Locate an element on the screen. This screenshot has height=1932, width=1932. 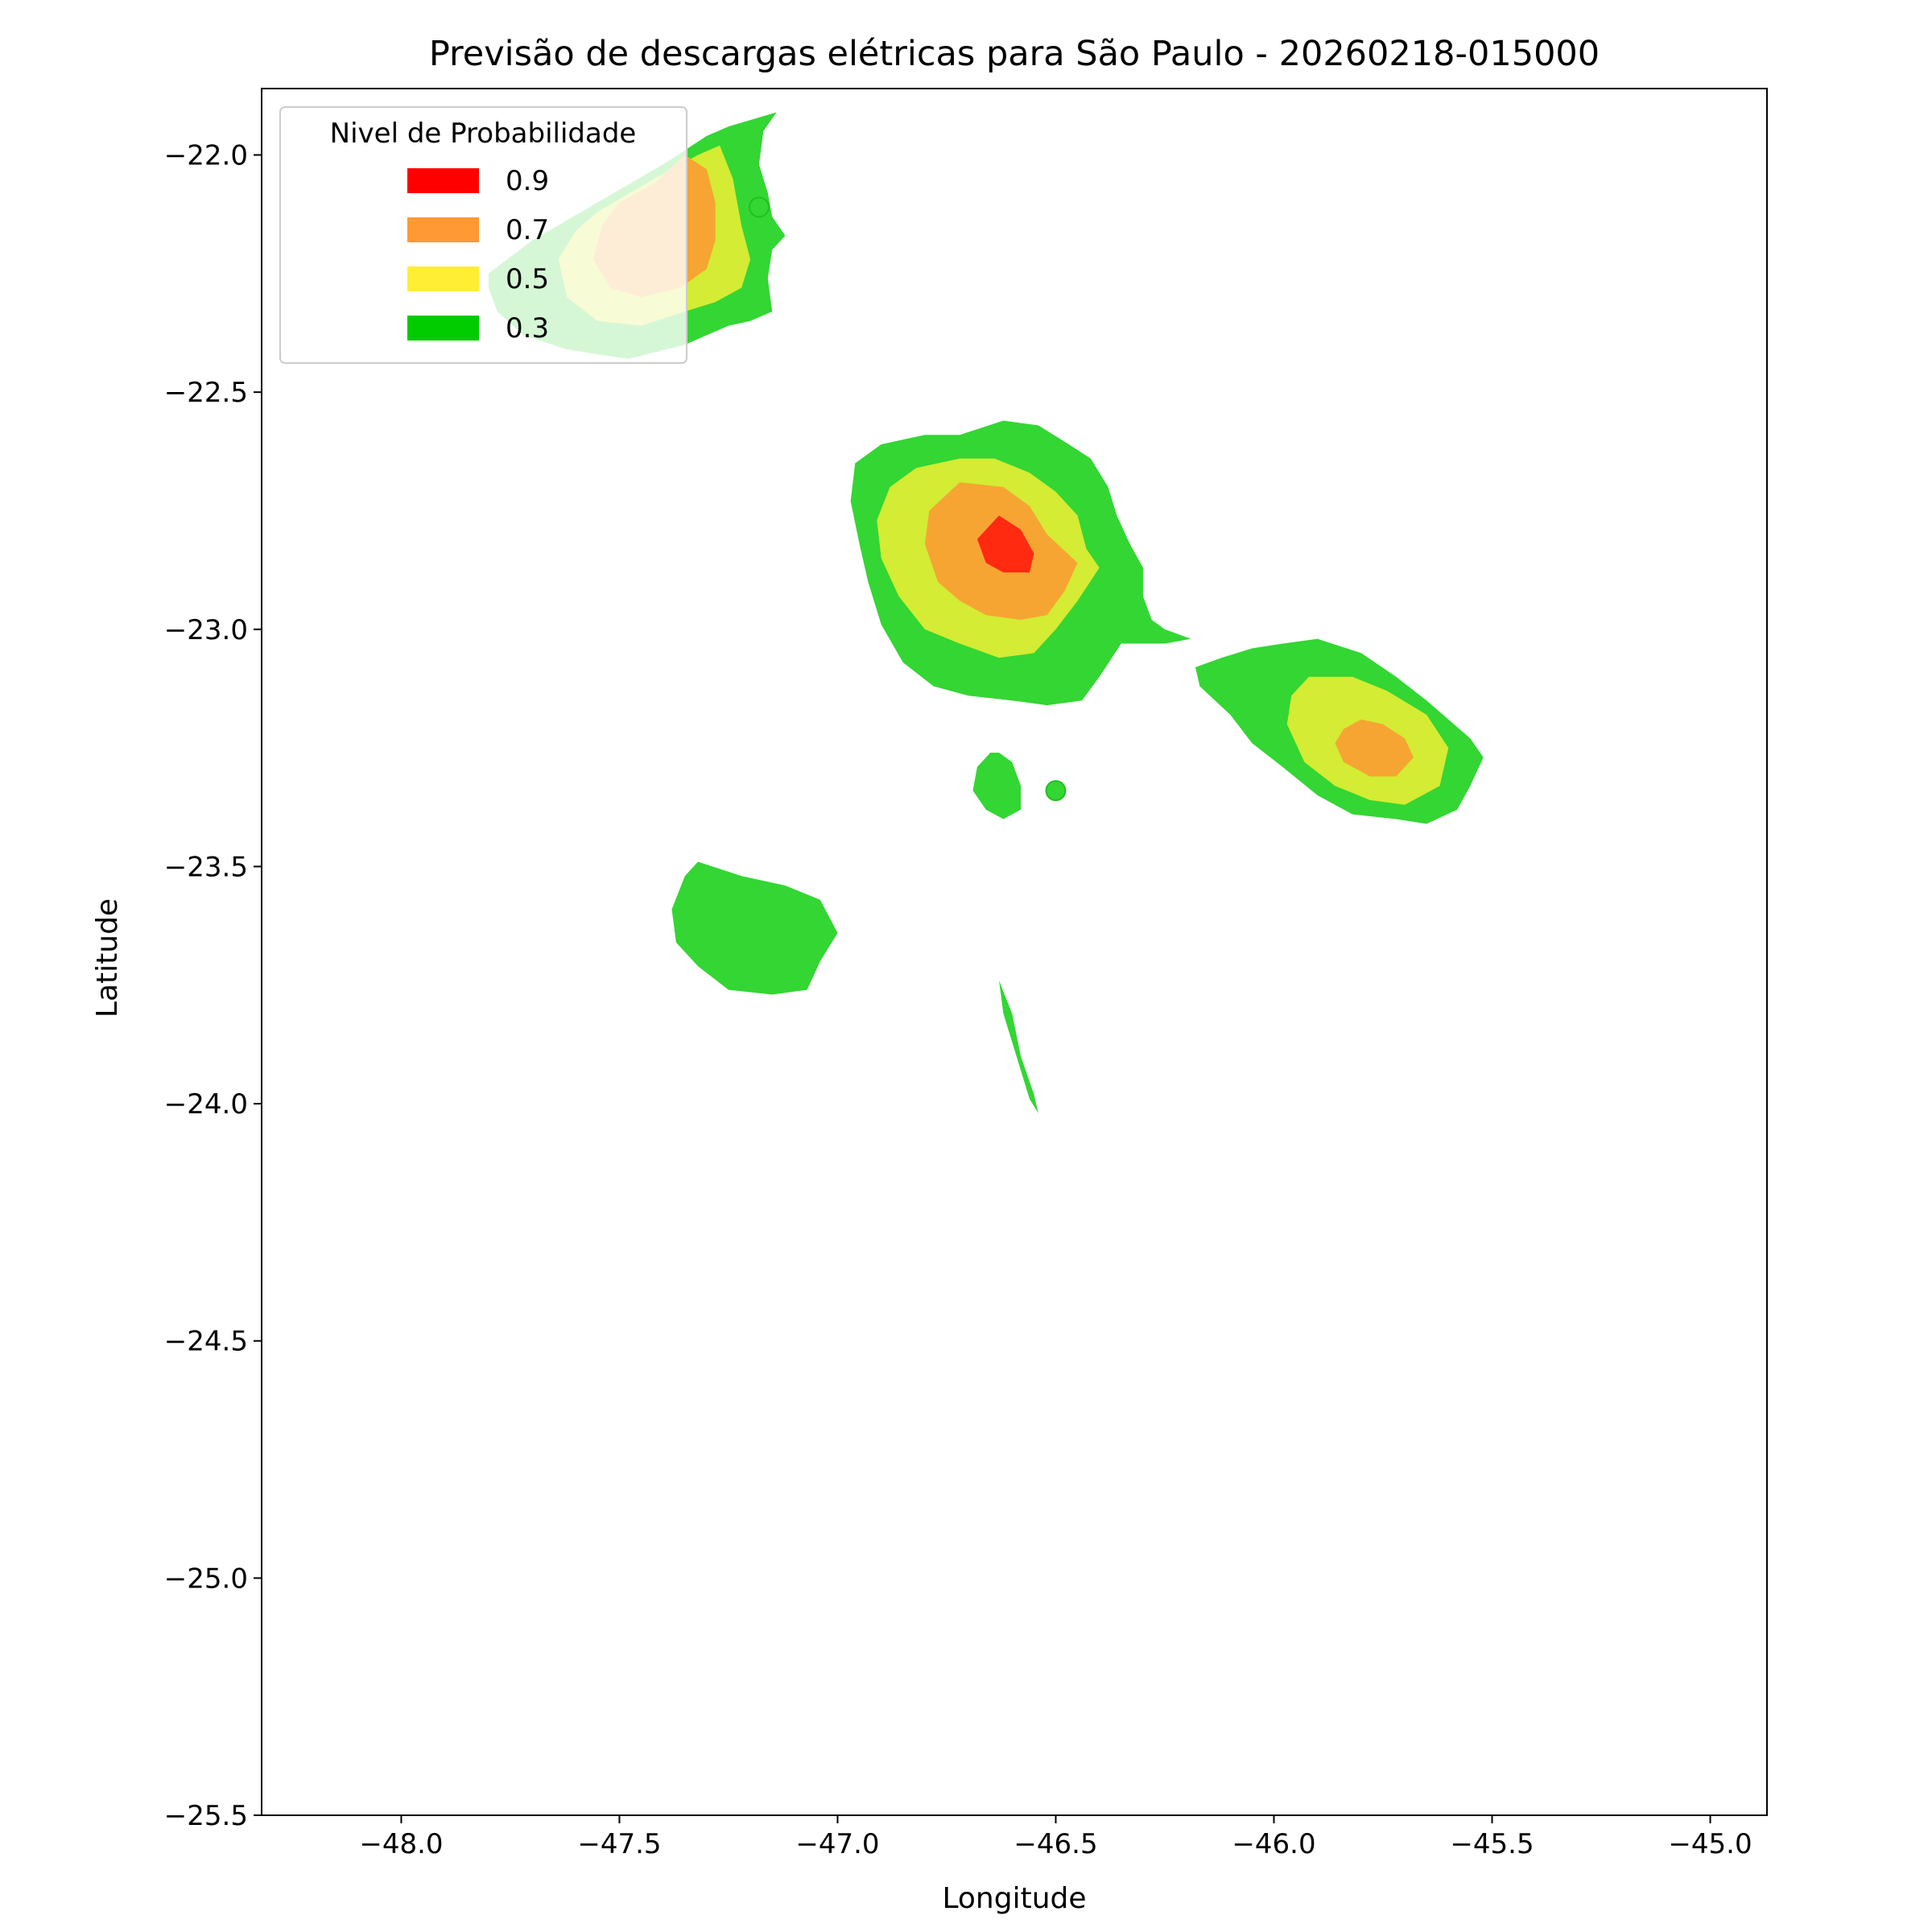
y-tick-label-2: −23.0 is located at coordinates (206, 630).